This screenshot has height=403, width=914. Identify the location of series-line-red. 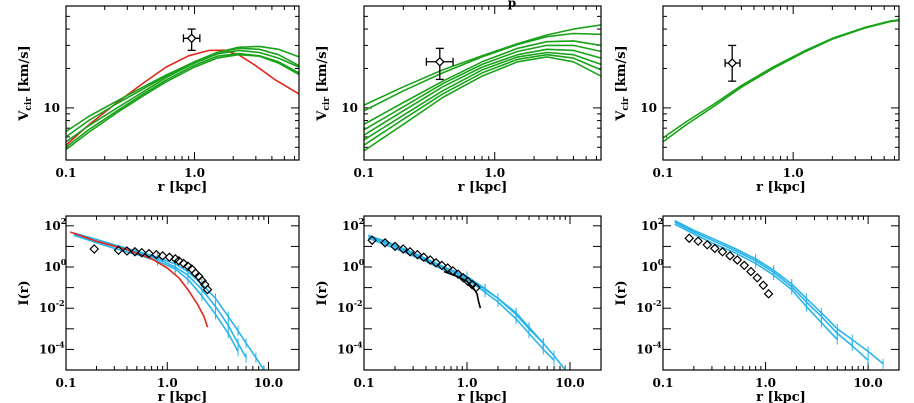
(139, 279).